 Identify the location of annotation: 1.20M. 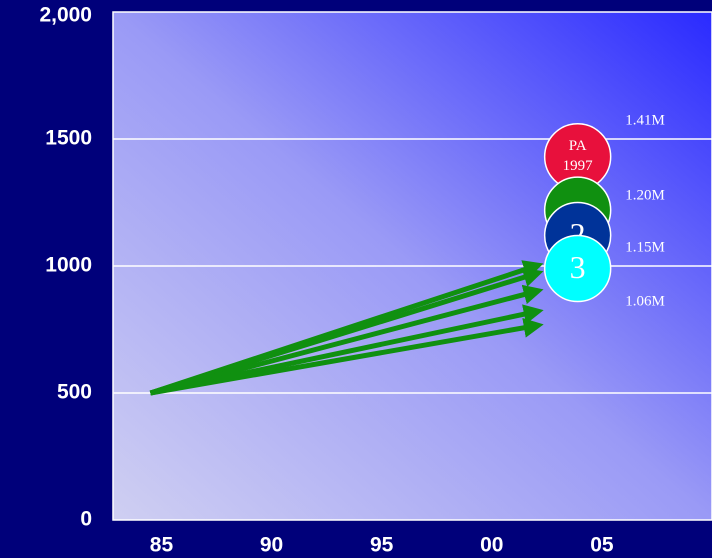
(645, 195).